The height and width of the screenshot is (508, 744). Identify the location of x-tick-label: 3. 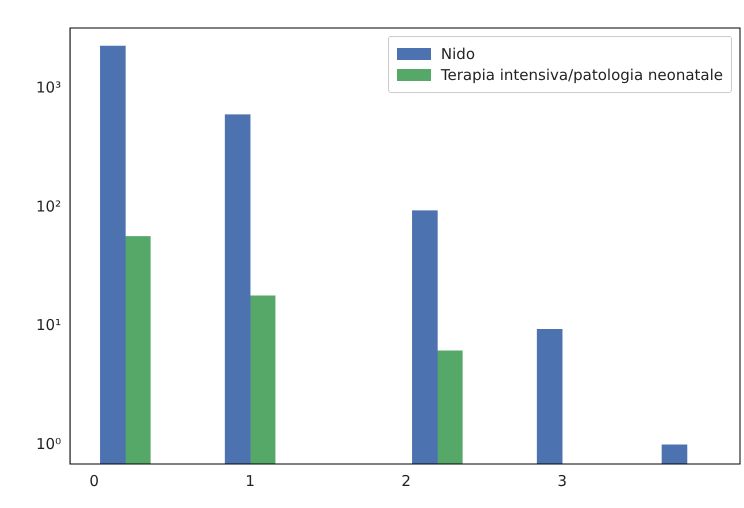
(562, 481).